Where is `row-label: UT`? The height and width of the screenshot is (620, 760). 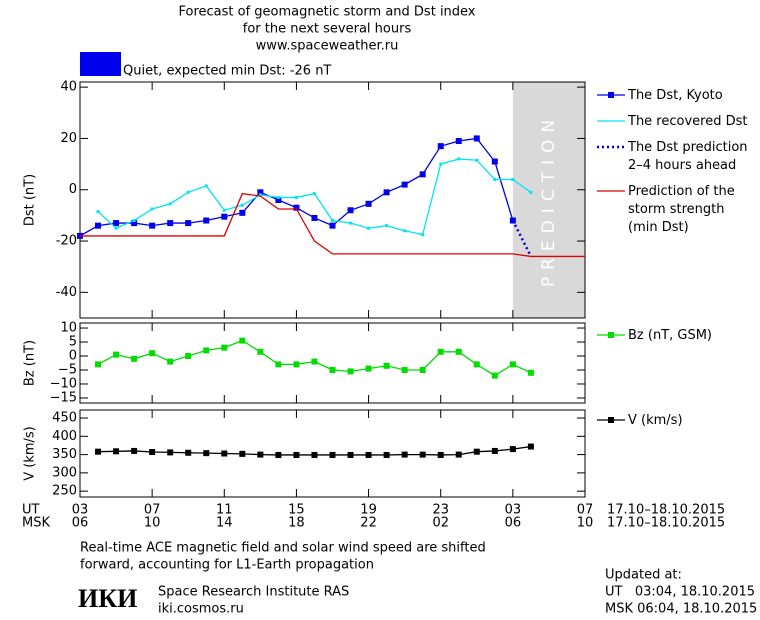 row-label: UT is located at coordinates (31, 510).